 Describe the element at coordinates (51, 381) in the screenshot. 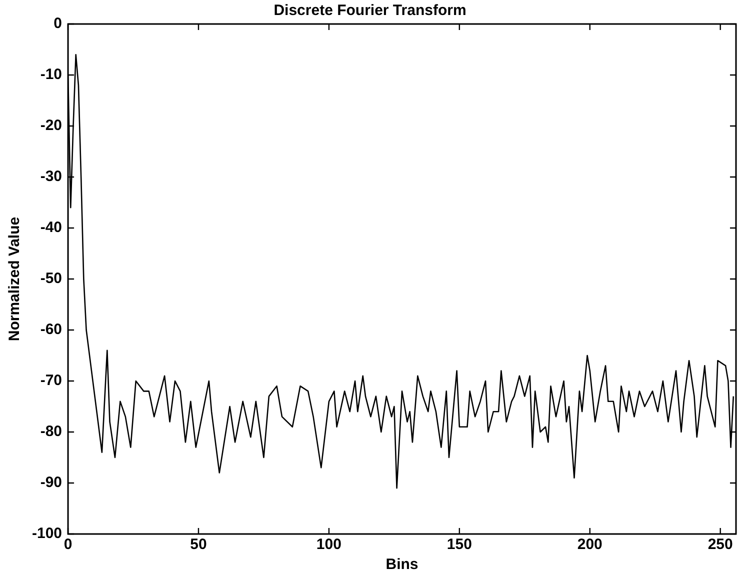

I see `y-tick-label: -70` at that location.